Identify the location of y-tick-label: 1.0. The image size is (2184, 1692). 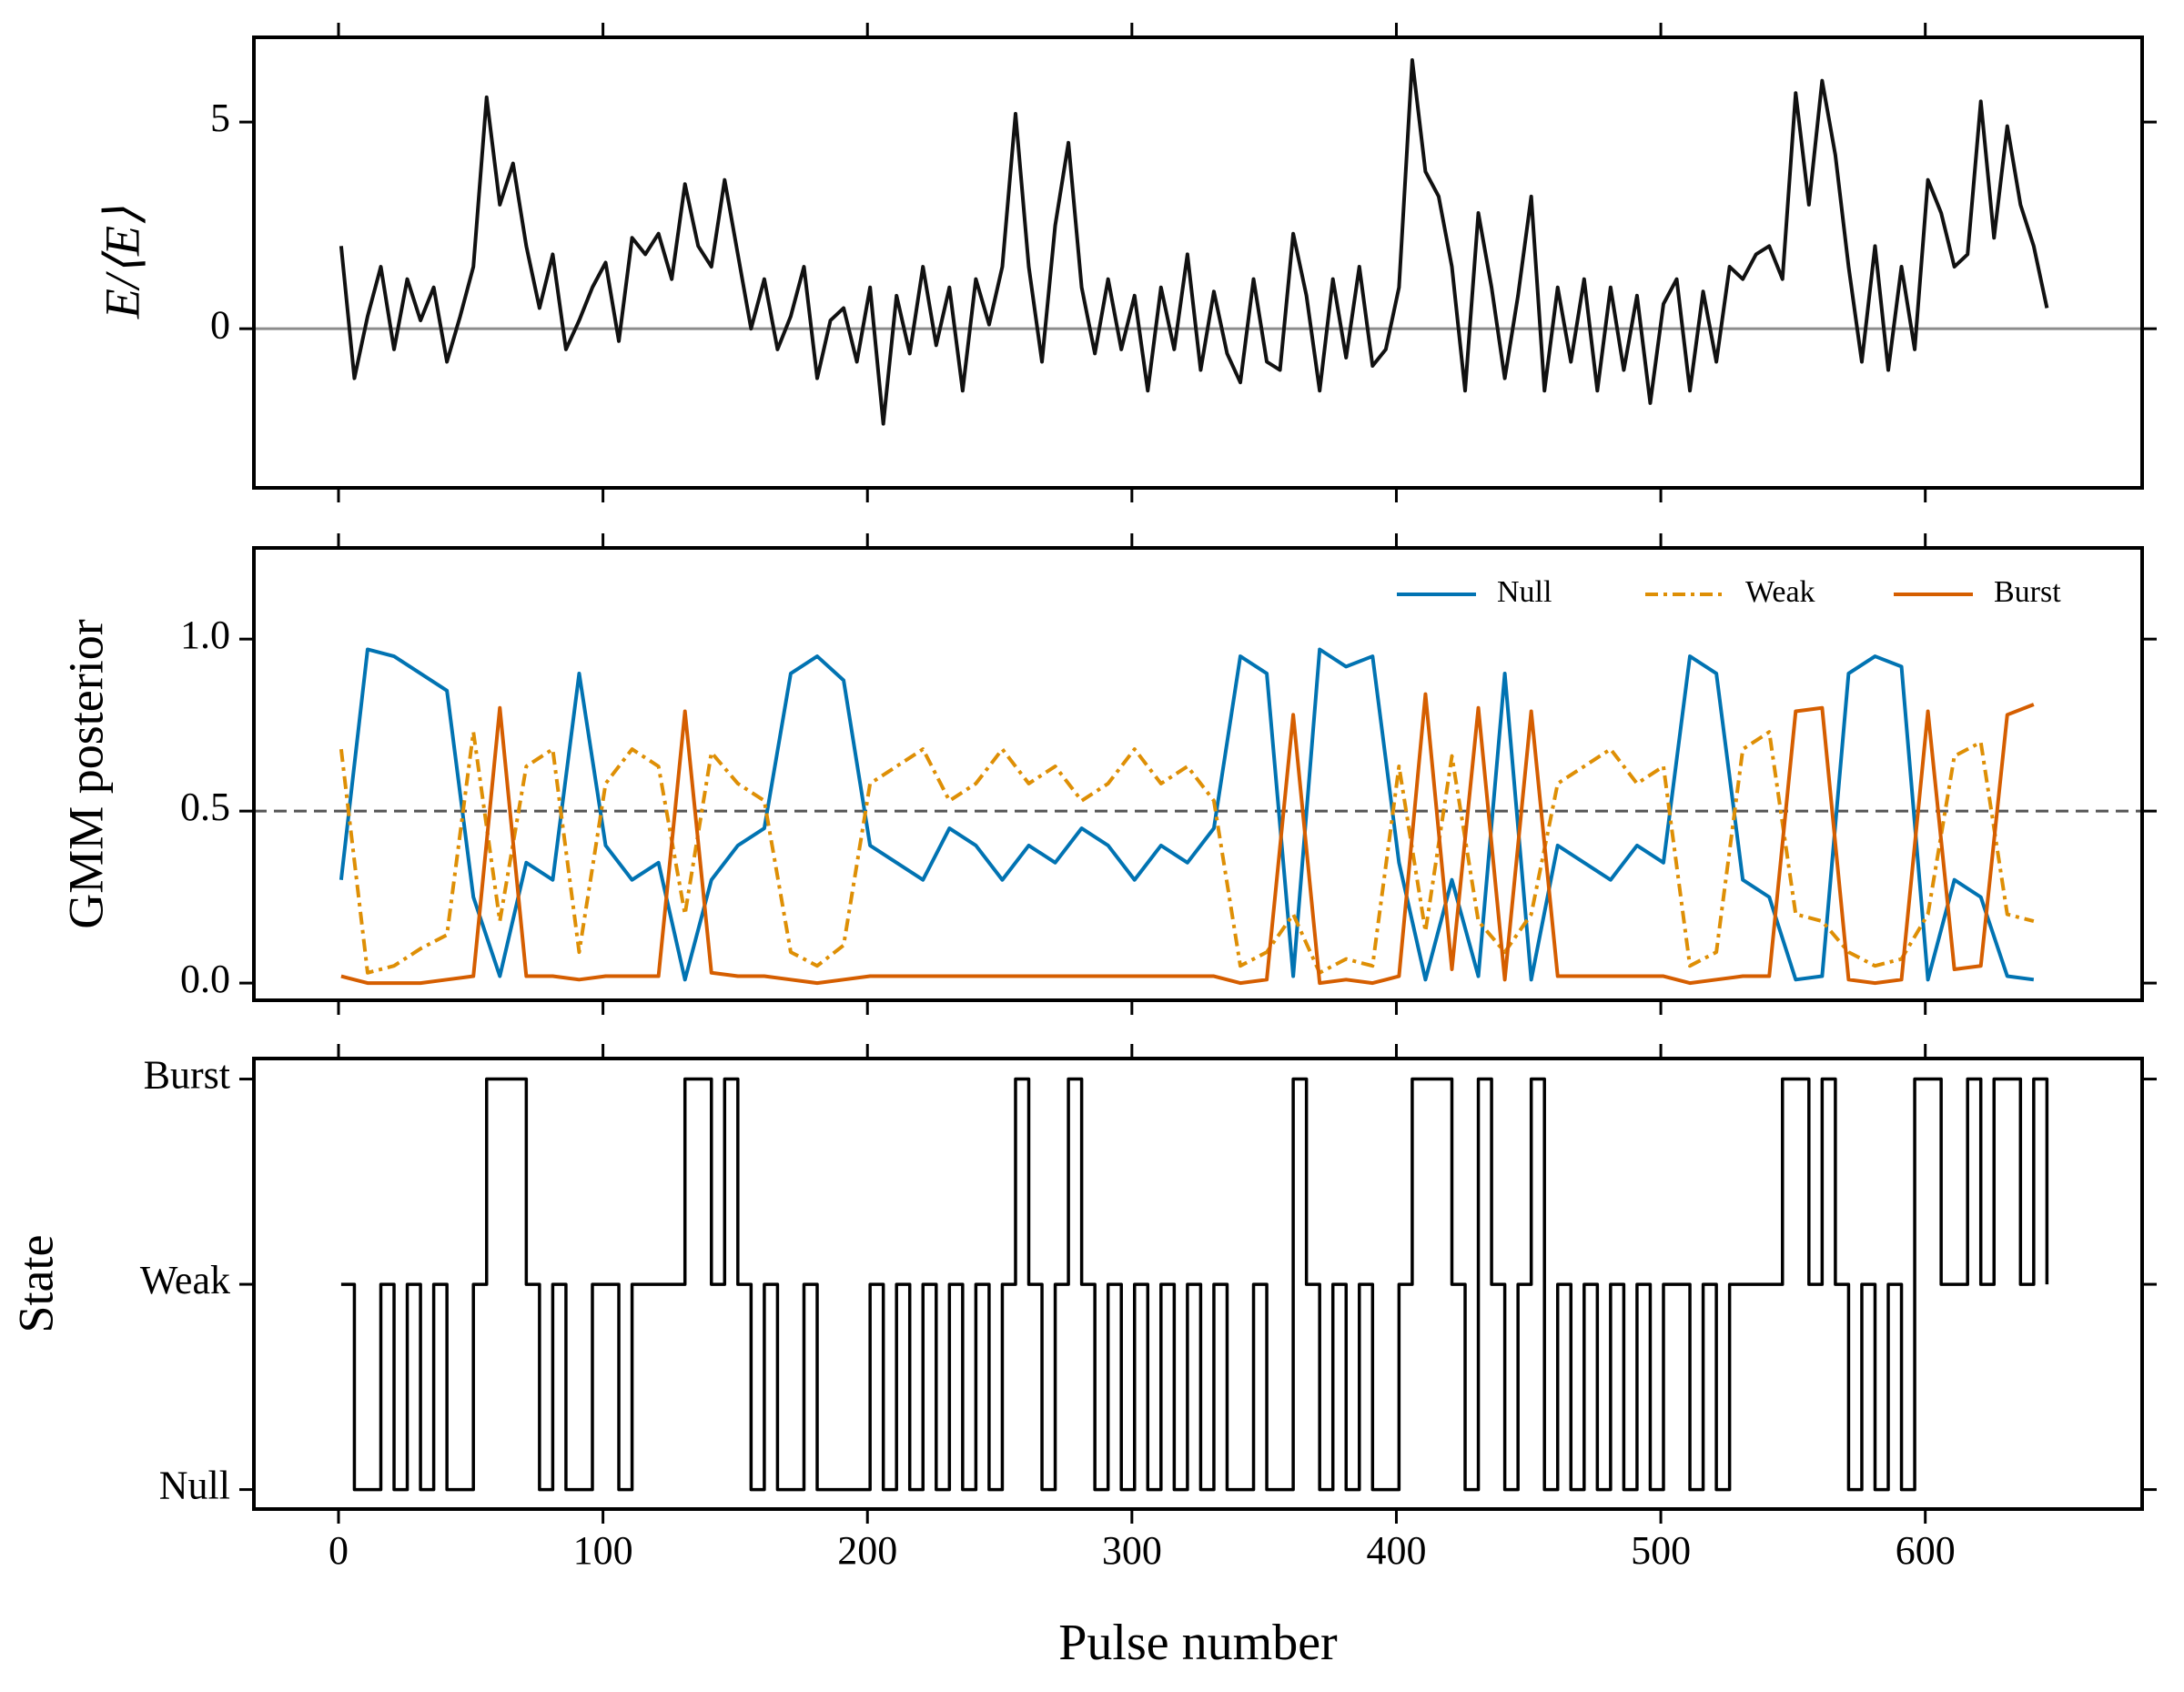
(205, 635).